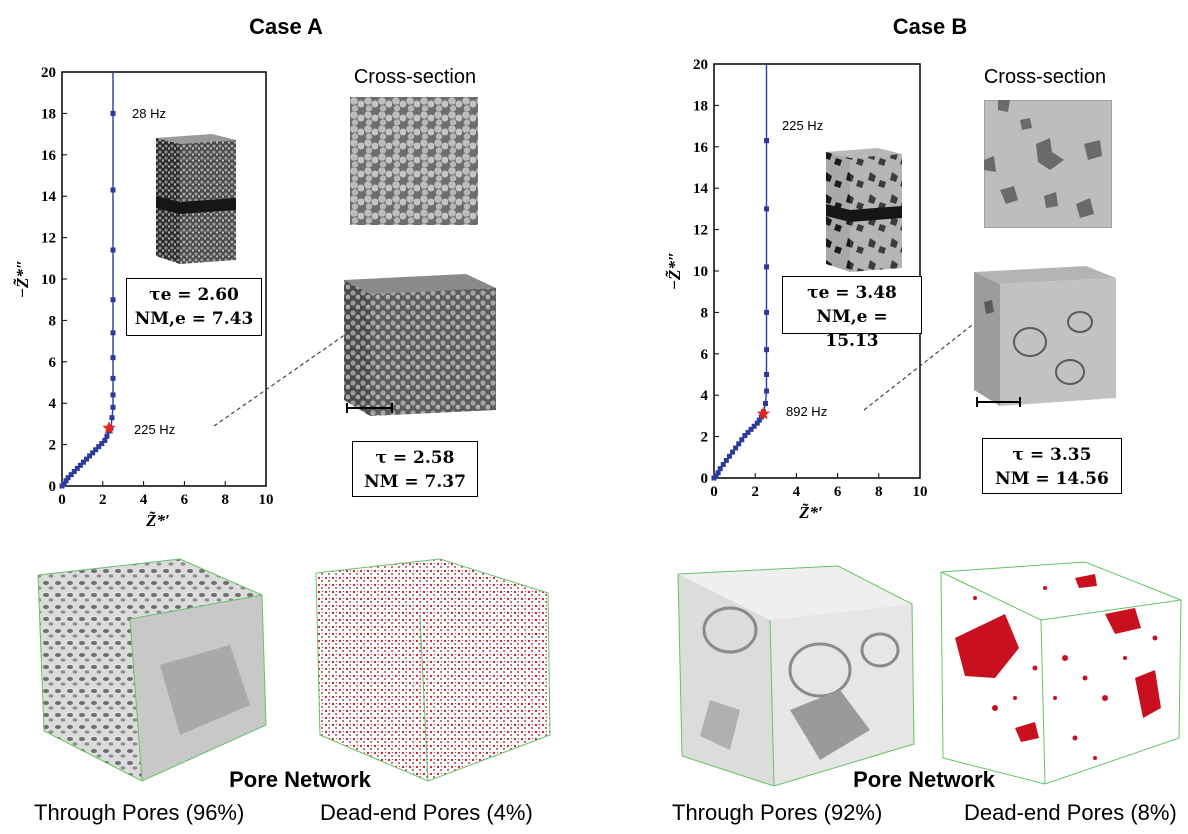 The width and height of the screenshot is (1188, 834). Describe the element at coordinates (266, 500) in the screenshot. I see `x-tick-label: 10` at that location.